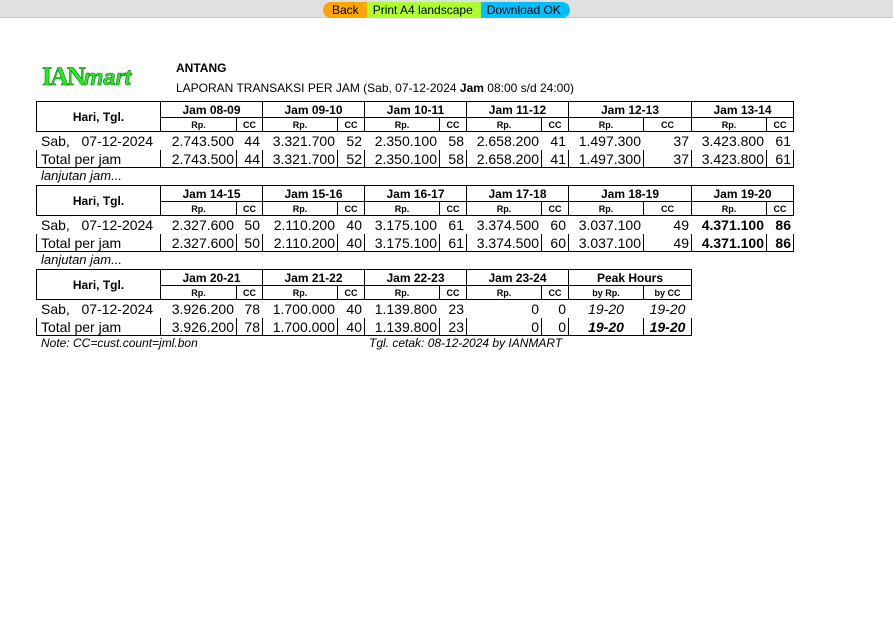  Describe the element at coordinates (667, 242) in the screenshot. I see `cc-total: 49` at that location.